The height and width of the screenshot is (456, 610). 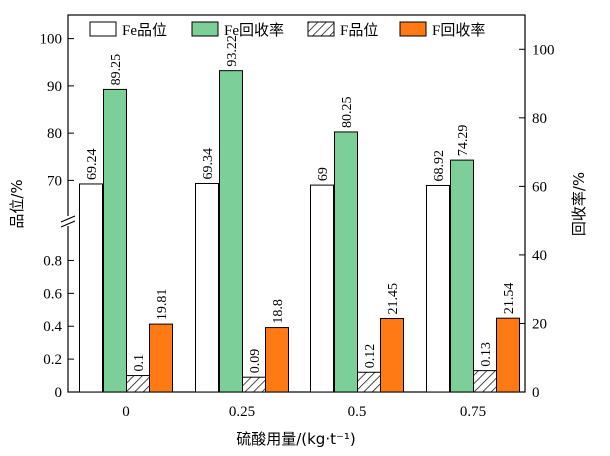 What do you see at coordinates (255, 361) in the screenshot?
I see `data-label: 0.09` at bounding box center [255, 361].